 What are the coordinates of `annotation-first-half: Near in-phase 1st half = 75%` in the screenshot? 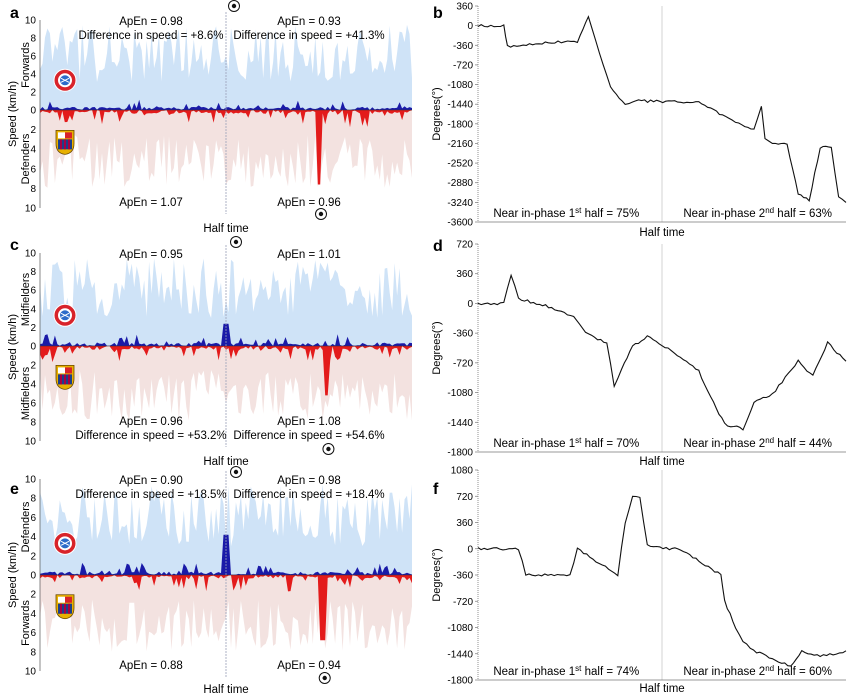 It's located at (566, 213).